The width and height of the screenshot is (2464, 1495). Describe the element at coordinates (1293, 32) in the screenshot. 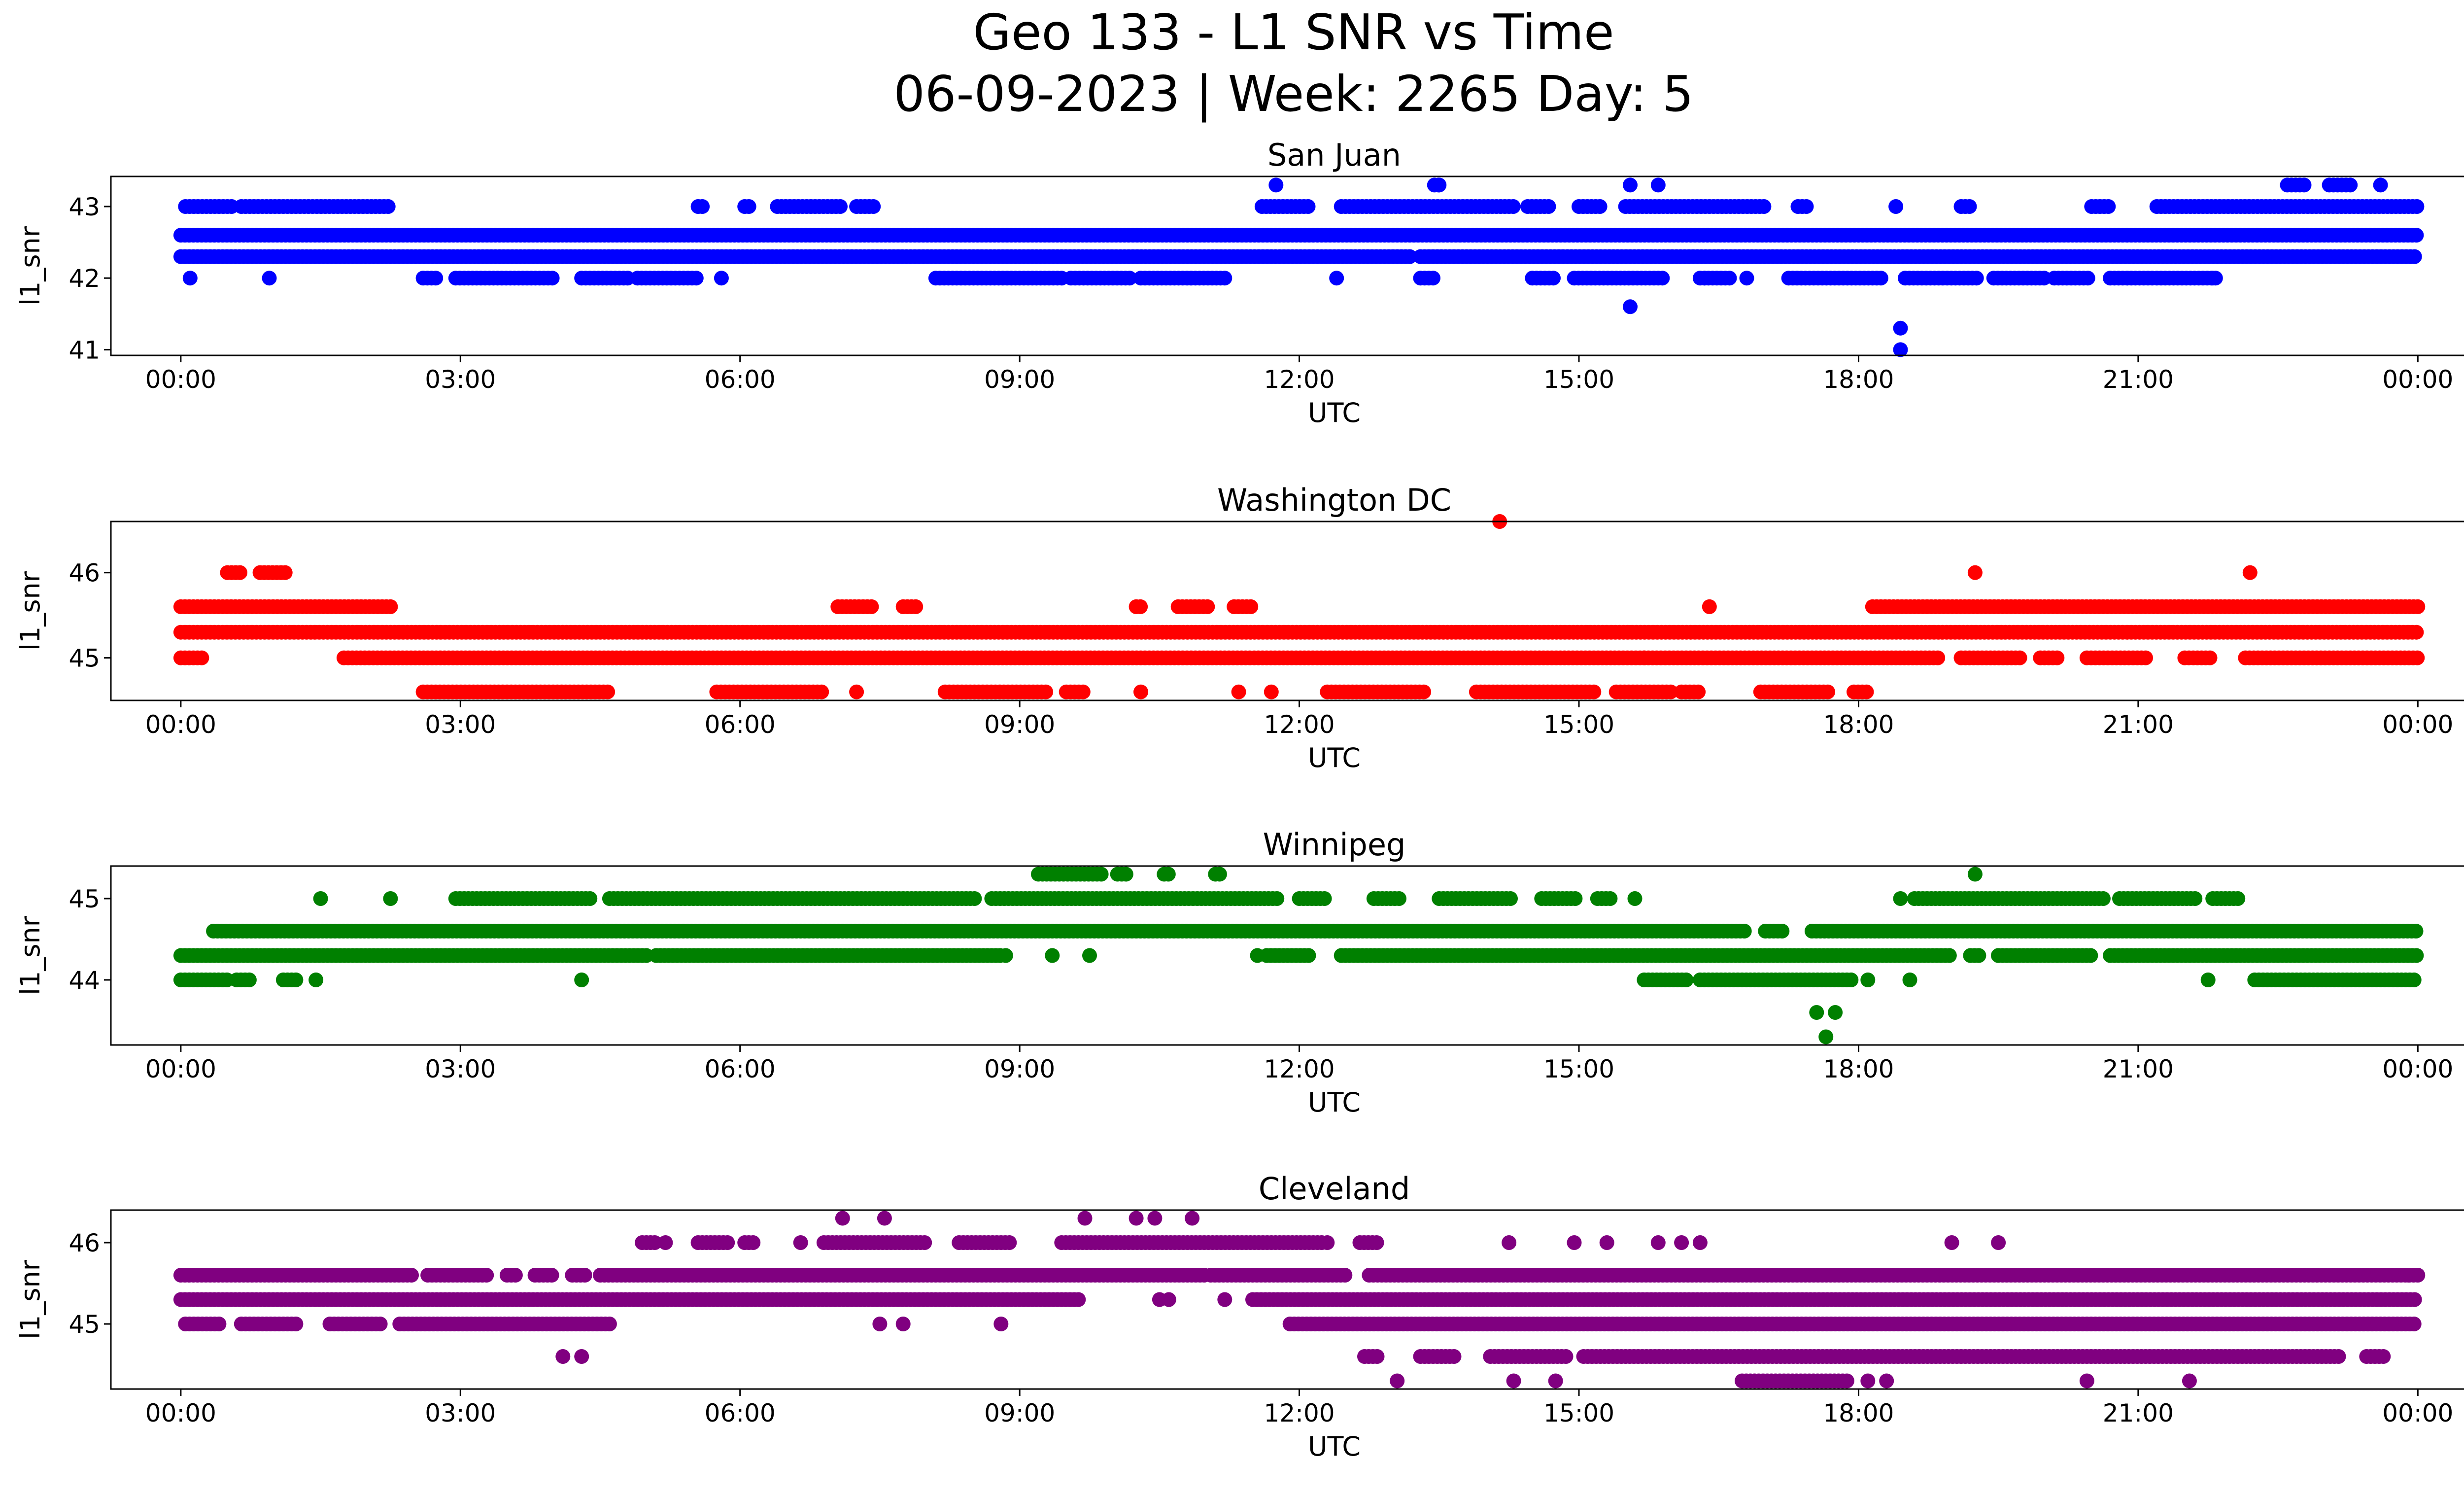

I see `figure-title-line1: Geo 133 - L1 SNR vs Time` at that location.